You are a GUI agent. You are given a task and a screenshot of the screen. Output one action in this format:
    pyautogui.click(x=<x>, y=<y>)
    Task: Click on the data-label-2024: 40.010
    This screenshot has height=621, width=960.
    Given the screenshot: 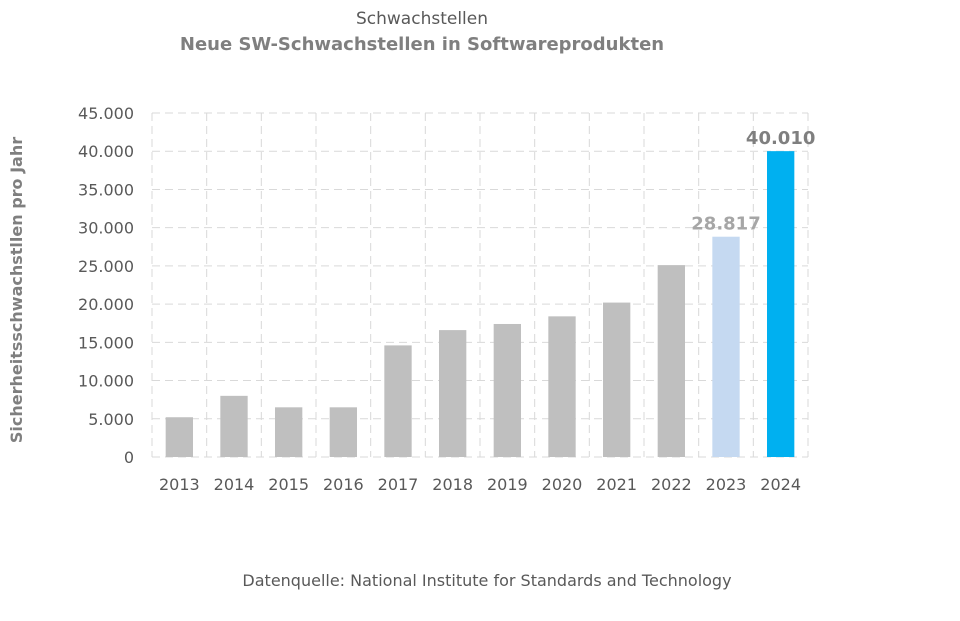 What is the action you would take?
    pyautogui.click(x=780, y=138)
    